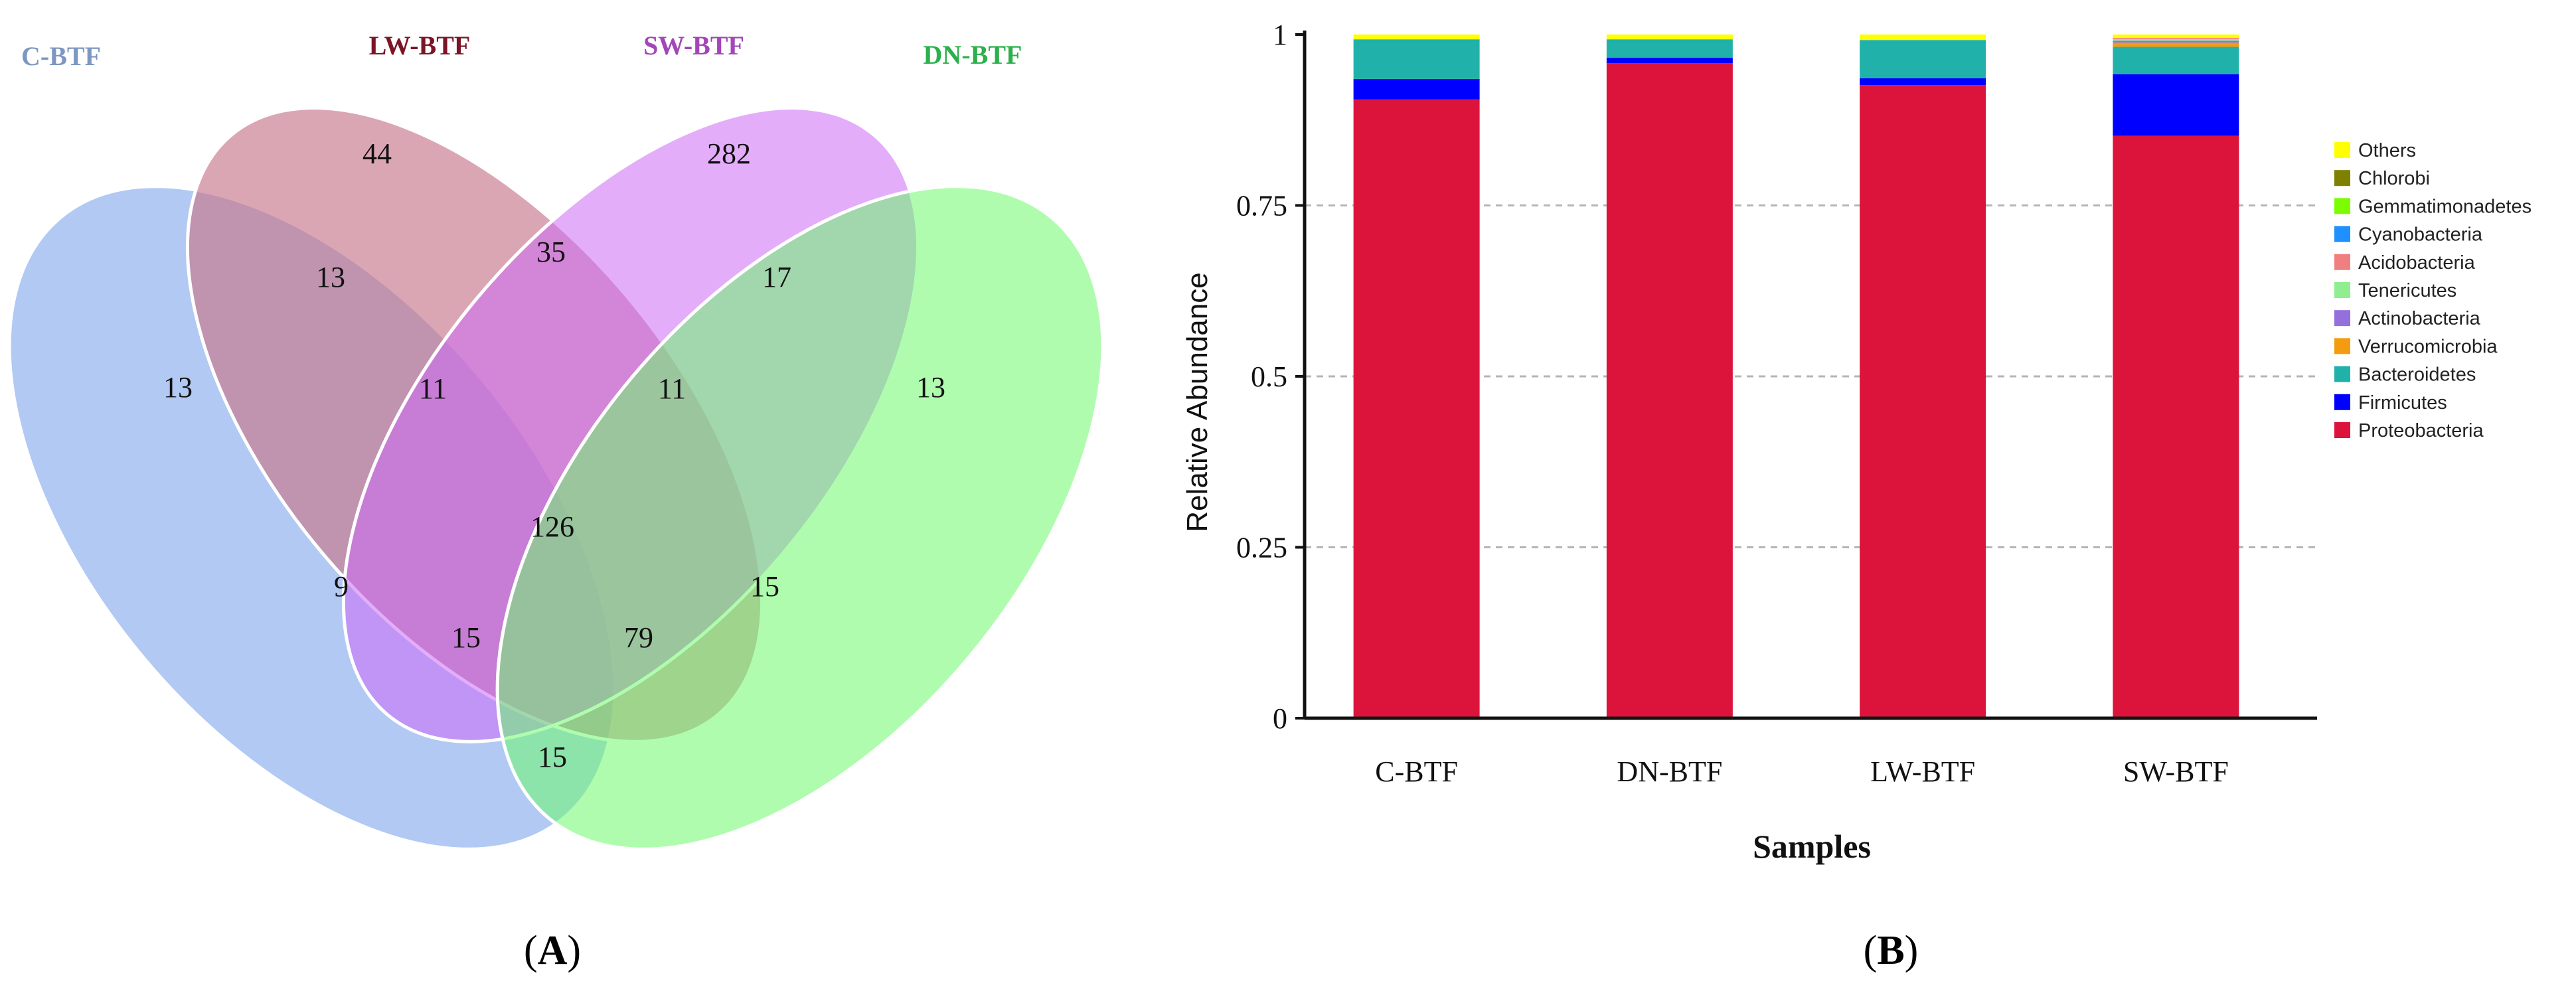 The width and height of the screenshot is (2576, 997). What do you see at coordinates (2394, 178) in the screenshot?
I see `legend-label: Chlorobi` at bounding box center [2394, 178].